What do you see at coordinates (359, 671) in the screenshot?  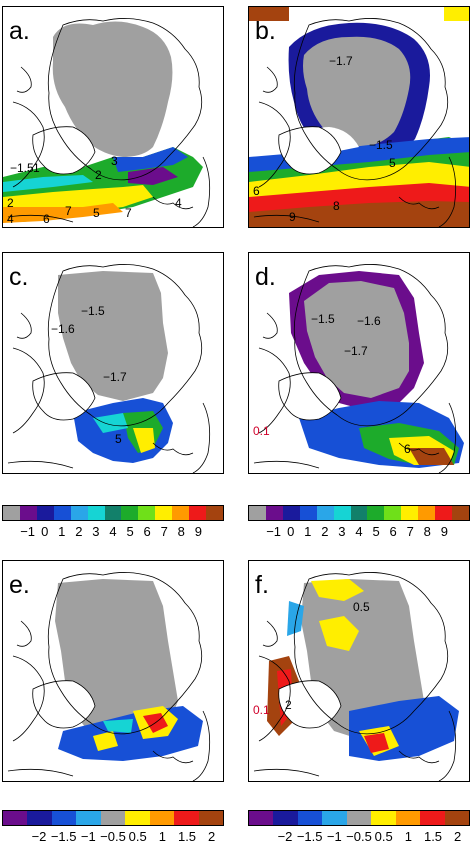 I see `map-panel-f: 0.5 0.1 2 f.` at bounding box center [359, 671].